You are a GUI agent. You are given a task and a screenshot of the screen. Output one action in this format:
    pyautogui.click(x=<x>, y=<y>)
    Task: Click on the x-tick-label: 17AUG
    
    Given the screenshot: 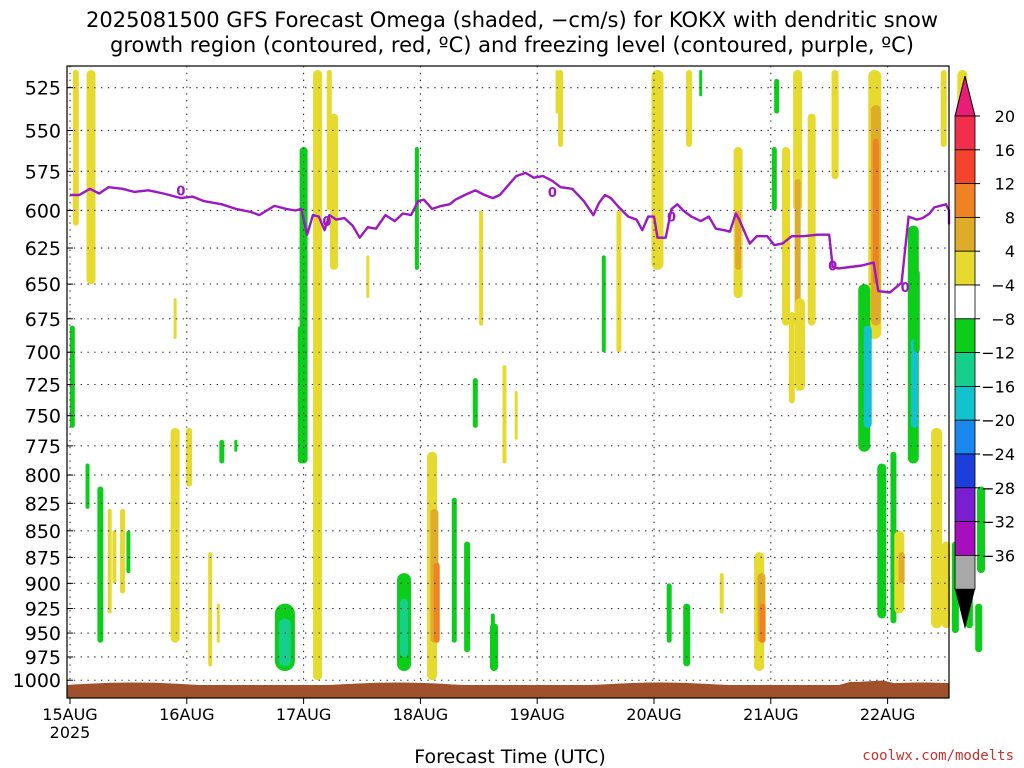 What is the action you would take?
    pyautogui.click(x=303, y=714)
    